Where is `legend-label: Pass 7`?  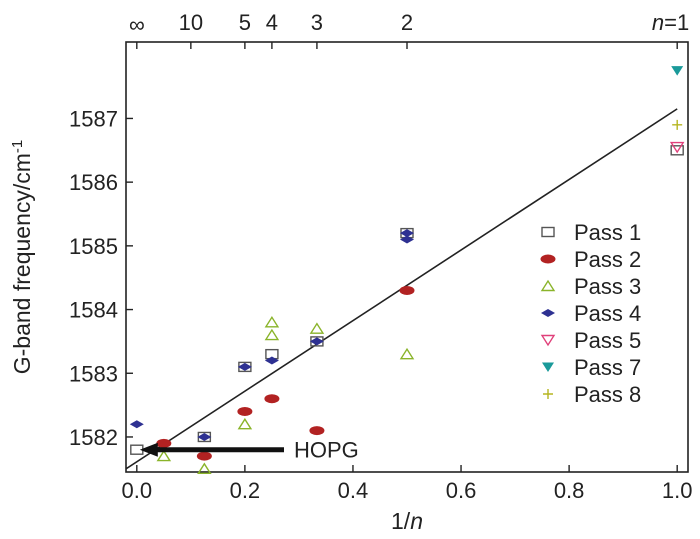
legend-label: Pass 7 is located at coordinates (607, 367).